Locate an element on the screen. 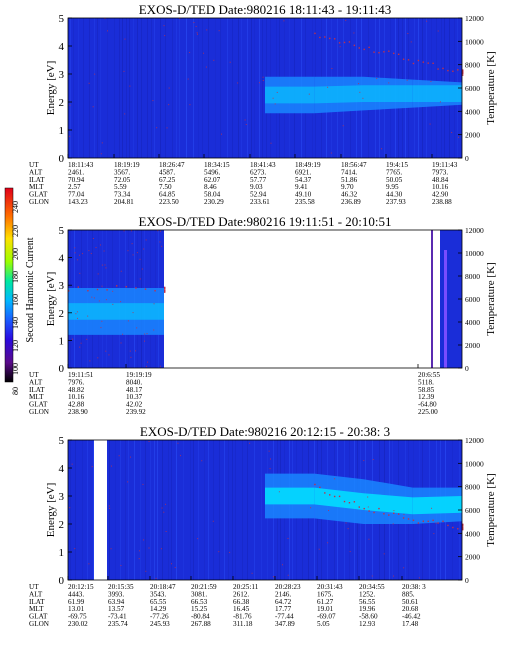 The height and width of the screenshot is (649, 505). ephemeris-cell: 3567. is located at coordinates (122, 172).